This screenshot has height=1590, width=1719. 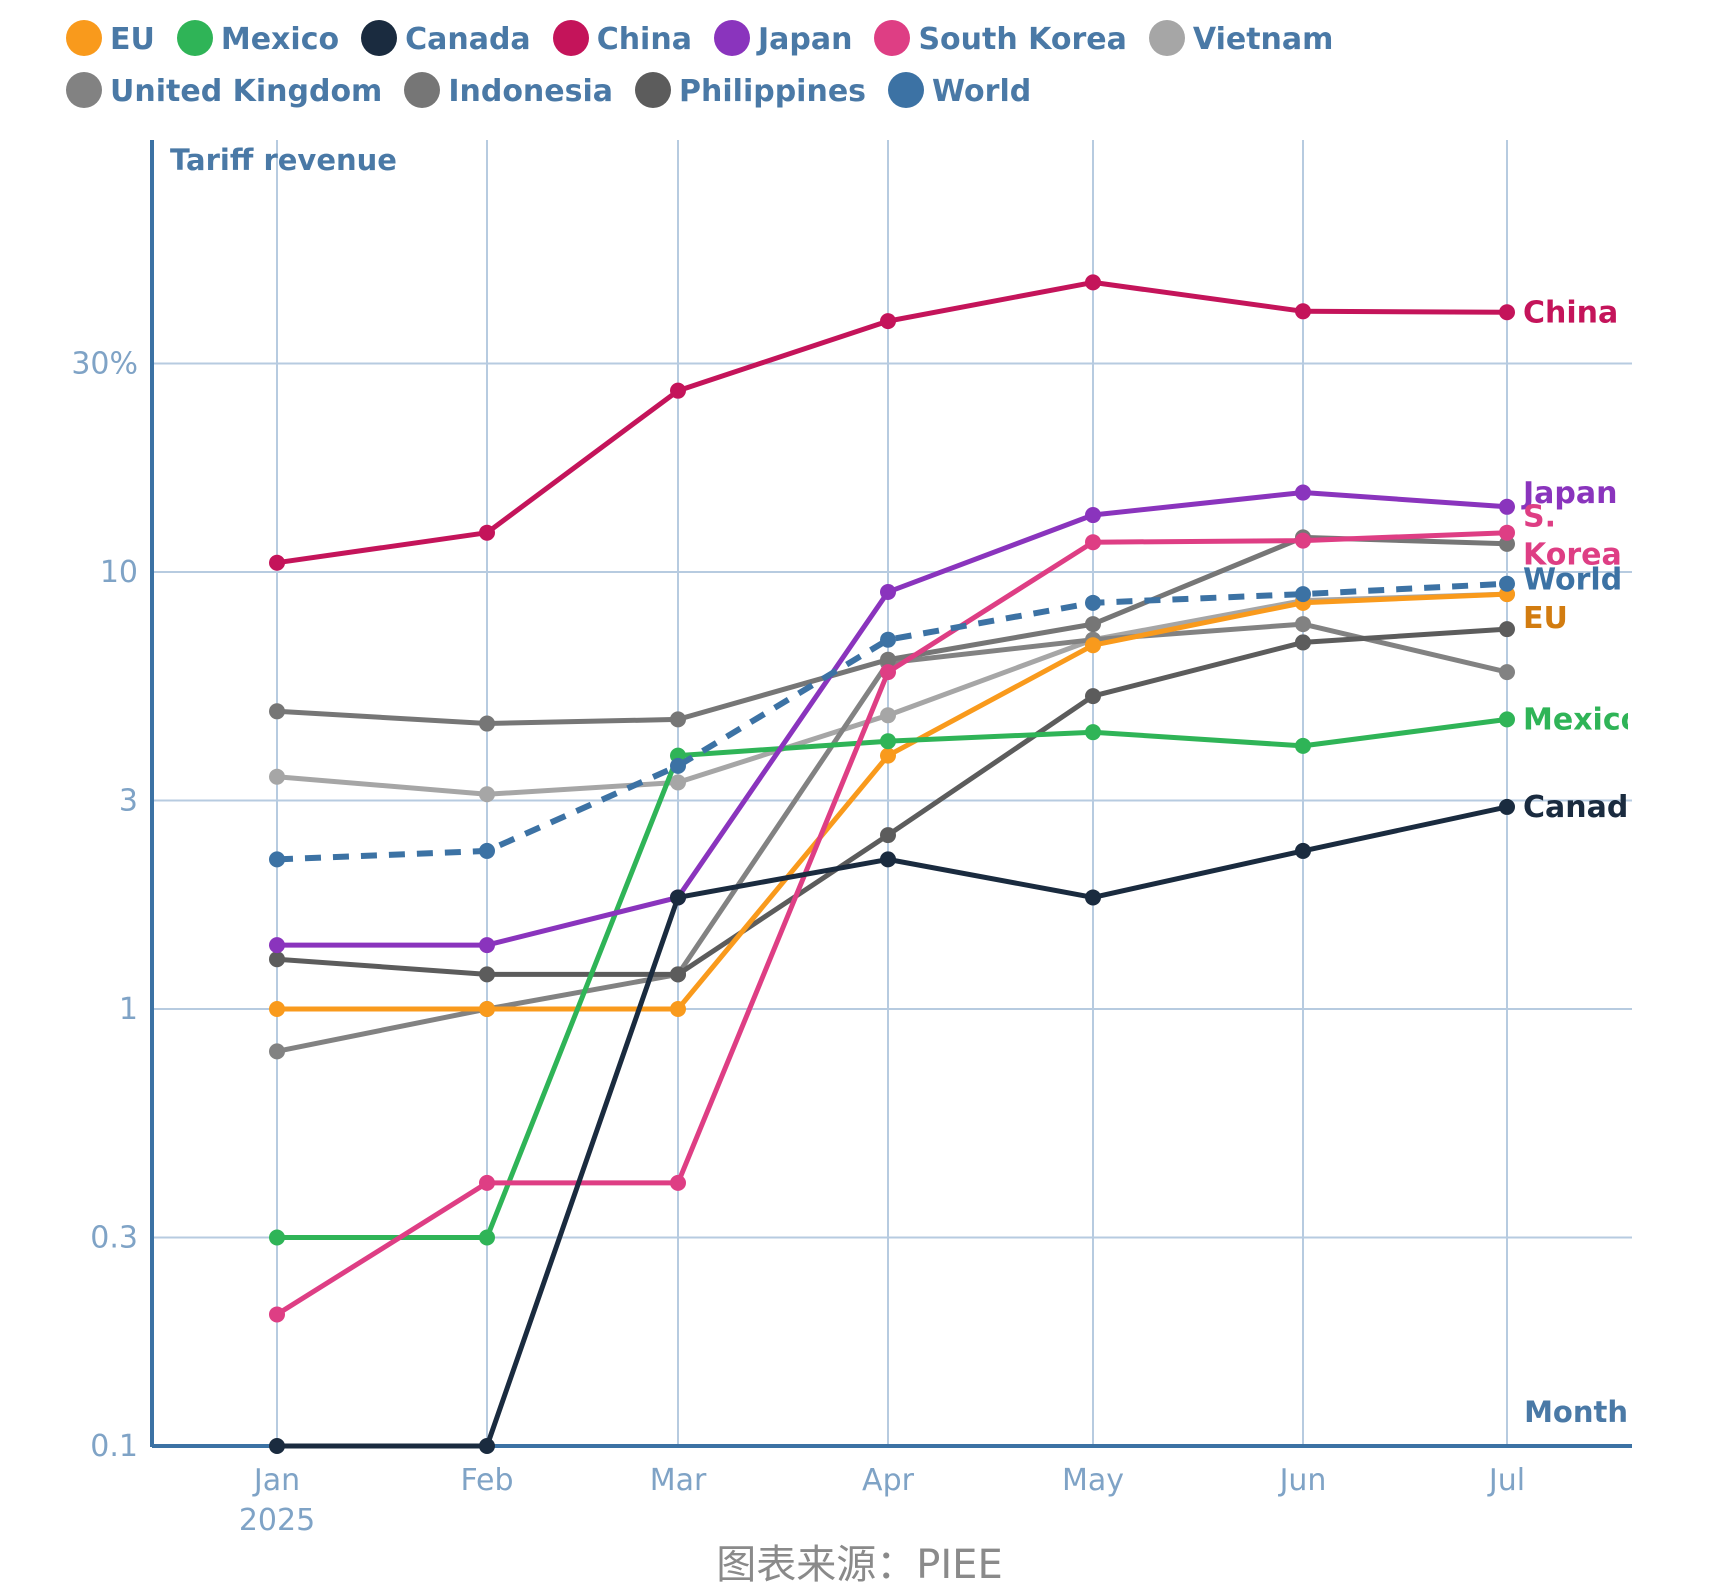 What do you see at coordinates (773, 91) in the screenshot?
I see `legend-label: Philippines` at bounding box center [773, 91].